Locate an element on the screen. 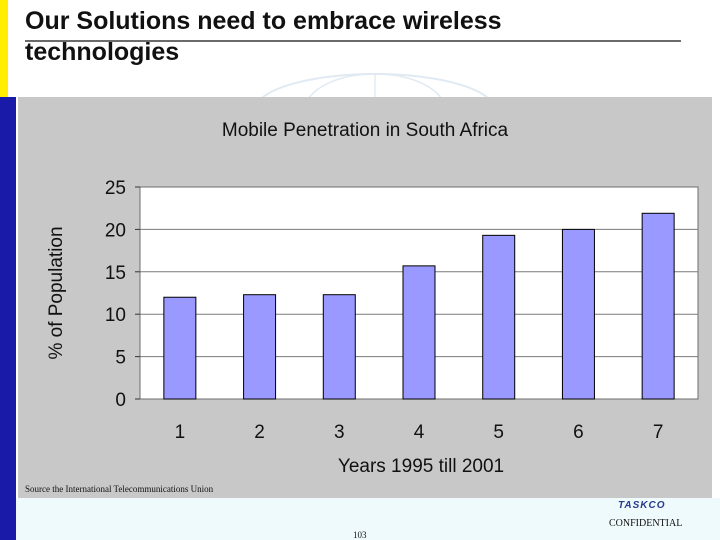  company-logo: TASKCO is located at coordinates (642, 505).